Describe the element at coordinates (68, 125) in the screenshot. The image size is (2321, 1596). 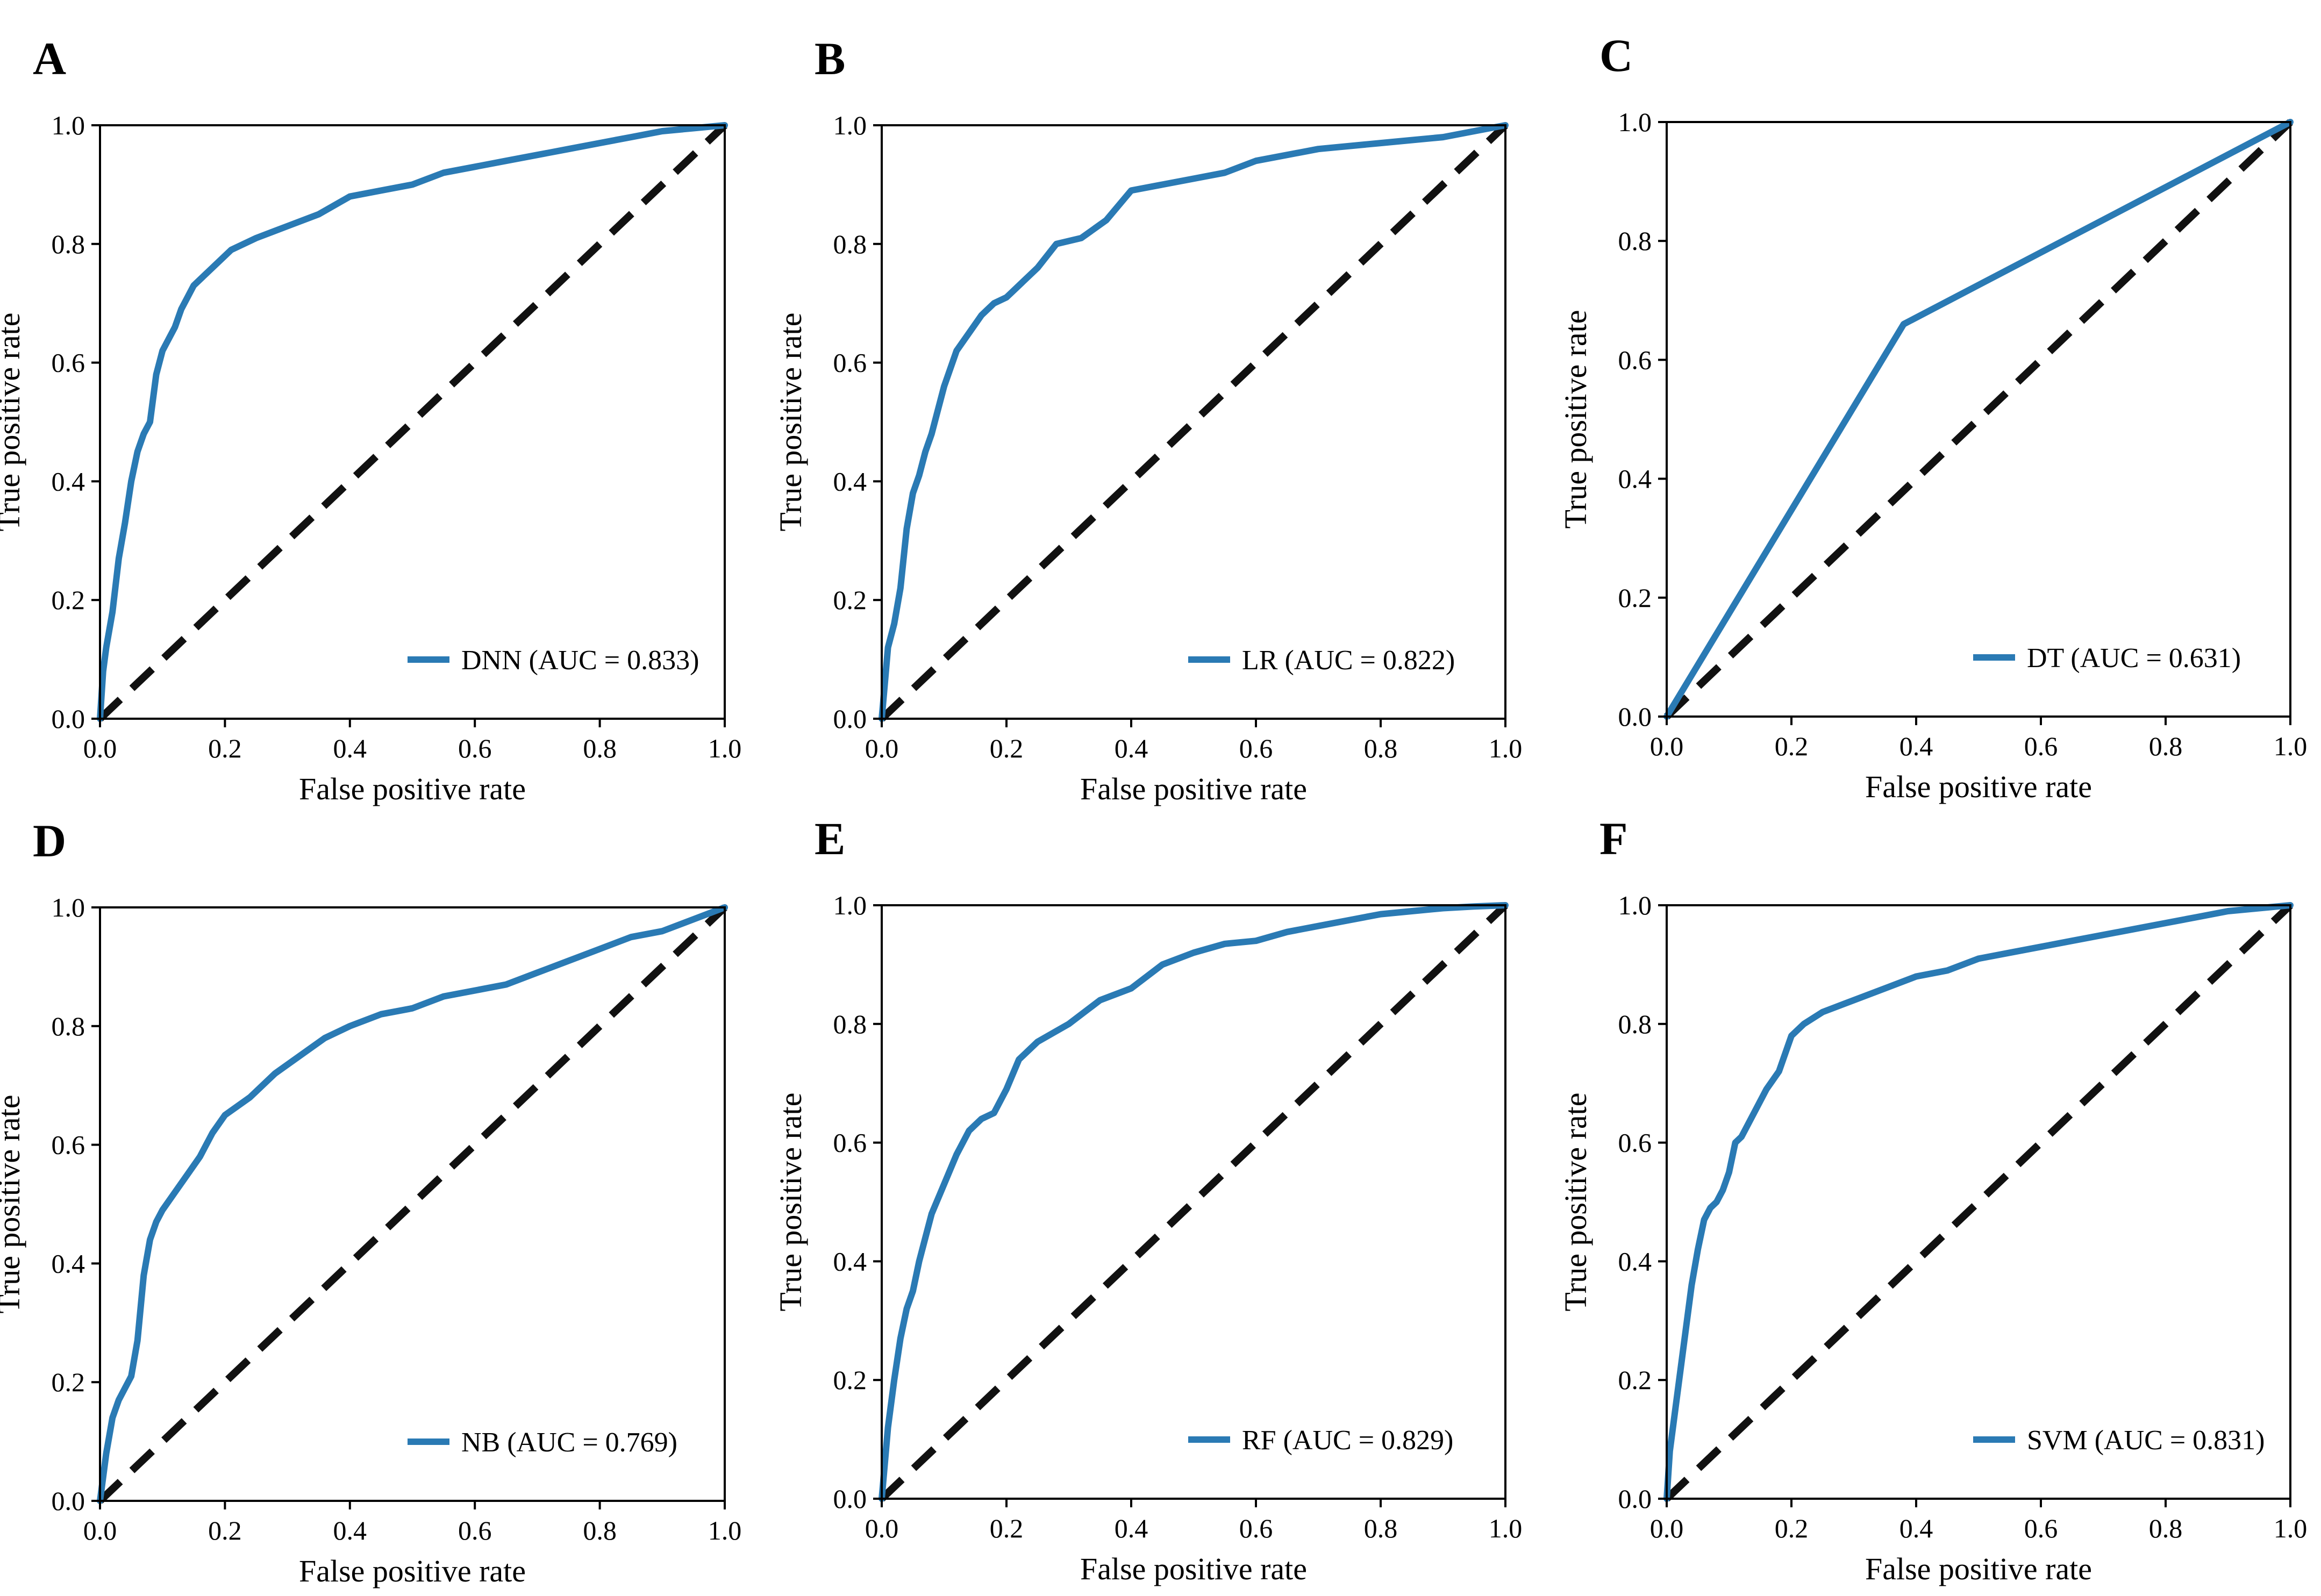
I see `panel-a-ytick-label: 1.0` at that location.